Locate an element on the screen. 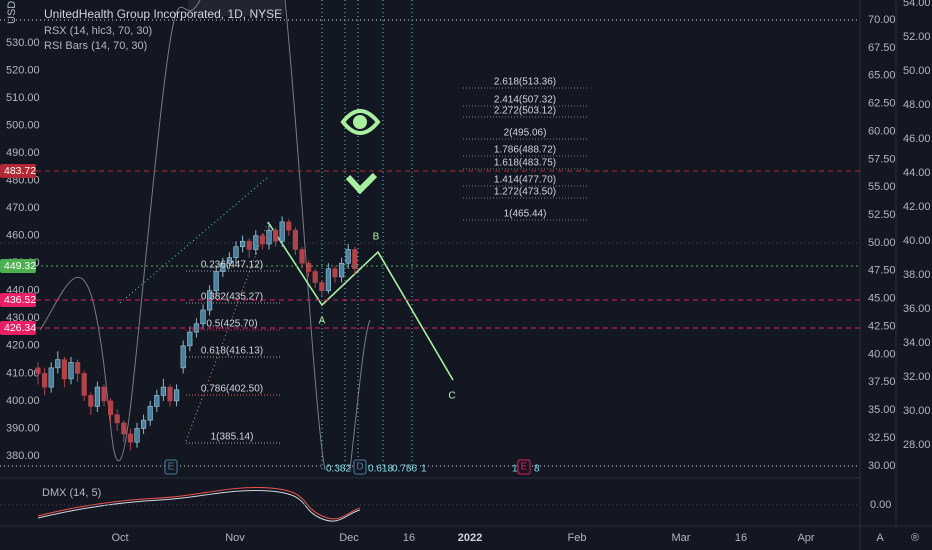  time-tick: Feb is located at coordinates (577, 538).